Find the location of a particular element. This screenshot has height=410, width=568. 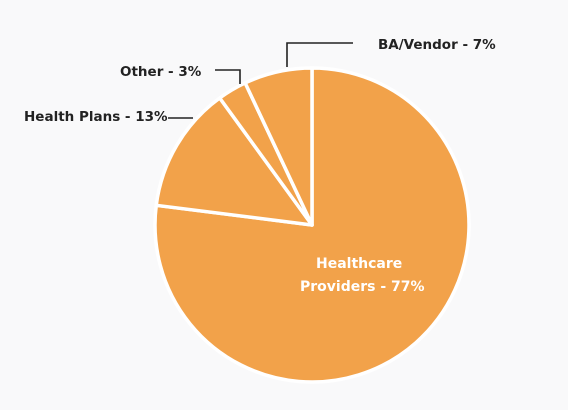

slice-health-plans is located at coordinates (234, 161).